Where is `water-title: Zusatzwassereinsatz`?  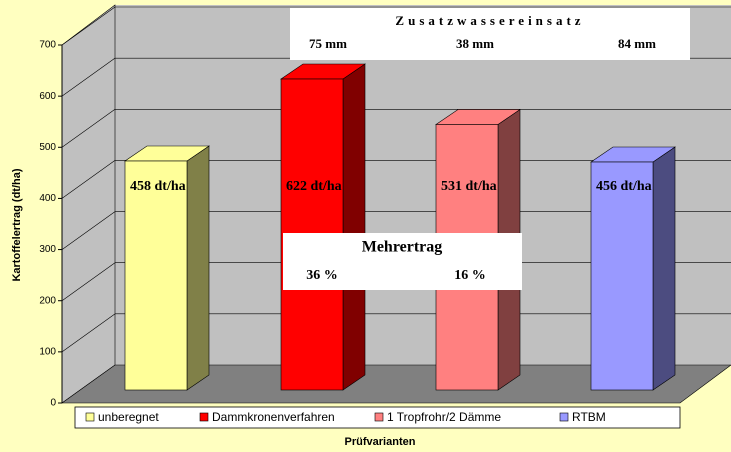 water-title: Zusatzwassereinsatz is located at coordinates (489, 20).